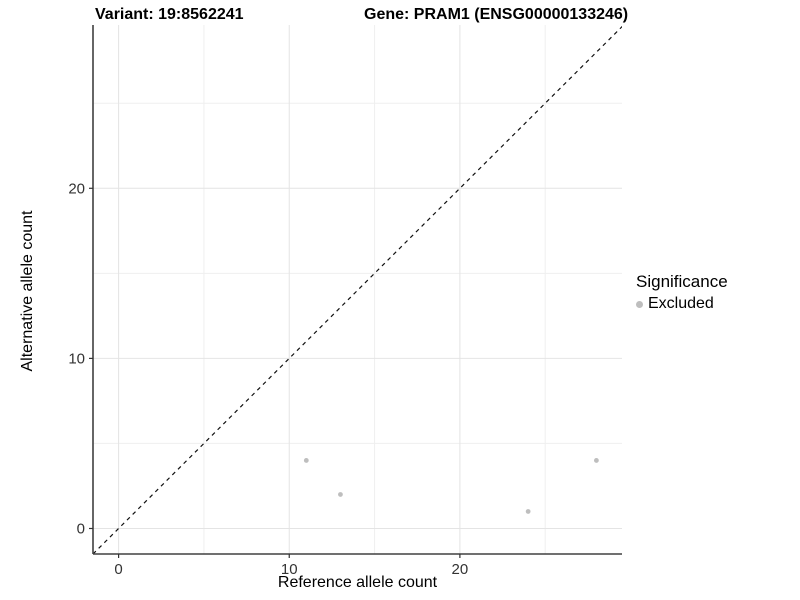 This screenshot has height=600, width=800. I want to click on variant-title: Variant: 19:8562241, so click(169, 14).